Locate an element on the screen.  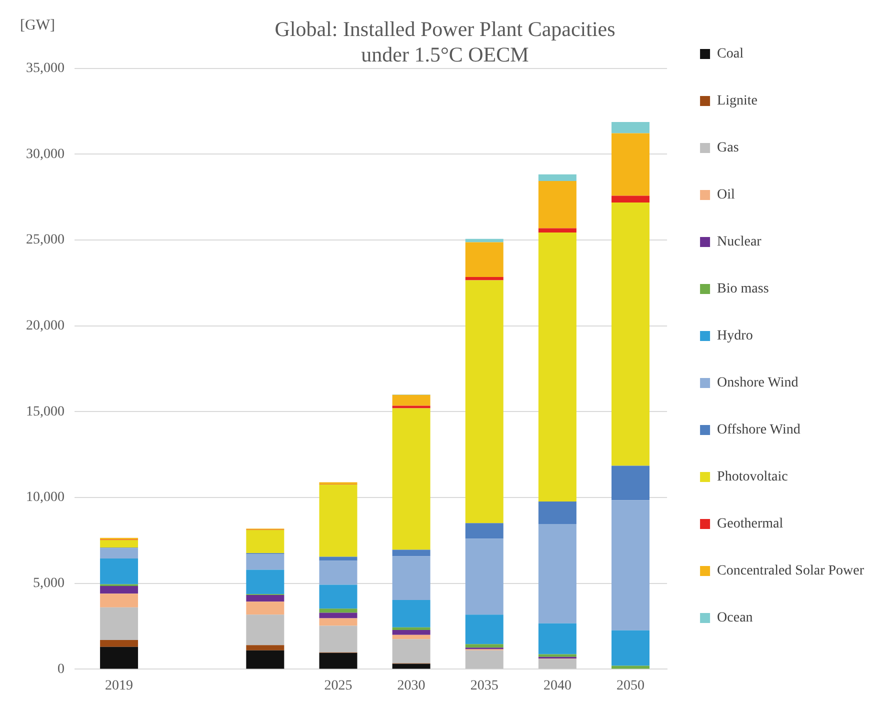
legend-label: Onshore Wind is located at coordinates (757, 383).